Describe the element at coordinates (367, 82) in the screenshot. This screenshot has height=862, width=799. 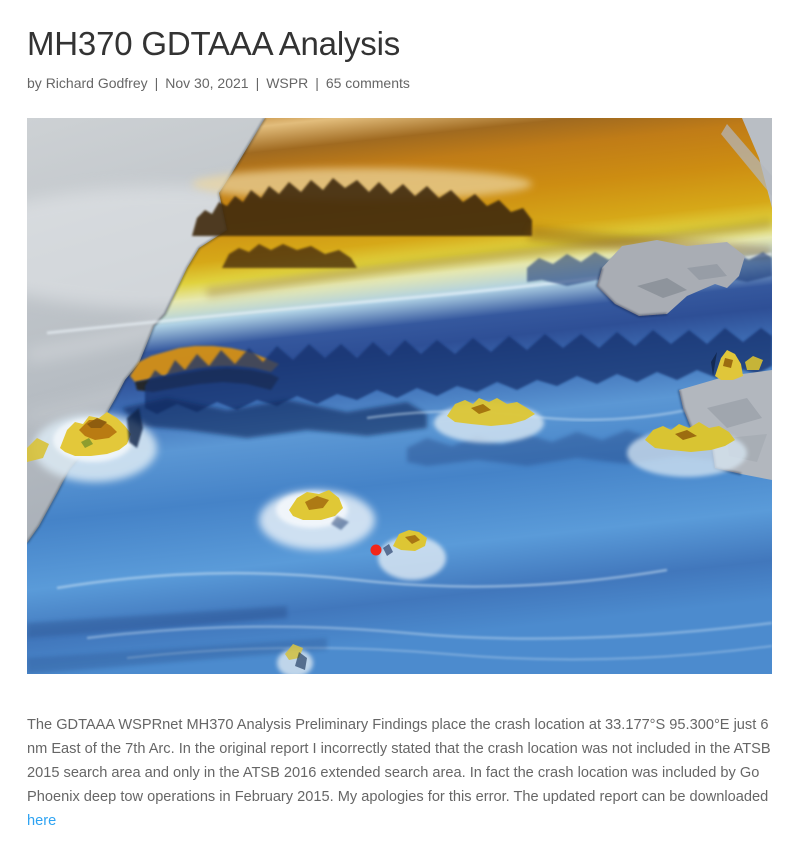
I see `comments-link: 65 comments` at that location.